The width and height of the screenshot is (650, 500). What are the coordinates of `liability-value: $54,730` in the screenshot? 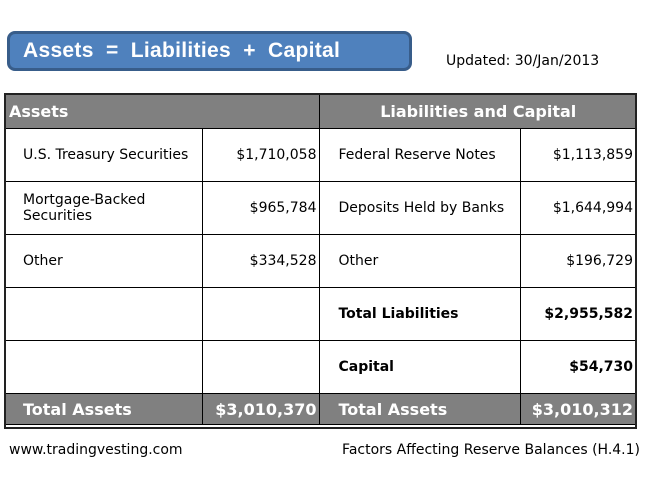 It's located at (578, 367).